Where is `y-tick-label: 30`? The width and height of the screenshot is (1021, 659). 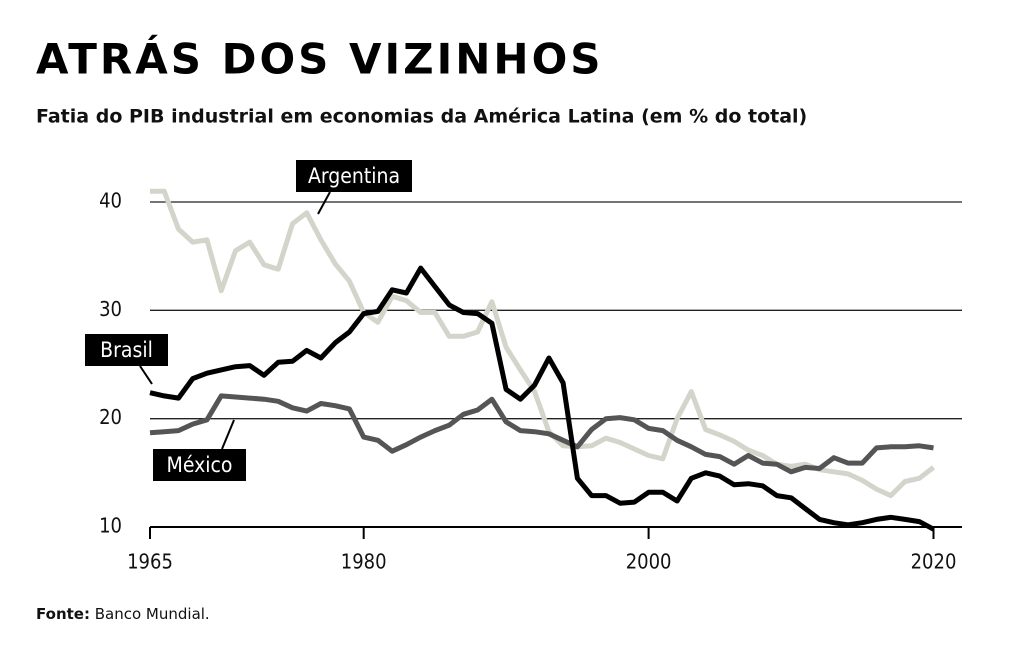
y-tick-label: 30 is located at coordinates (110, 309).